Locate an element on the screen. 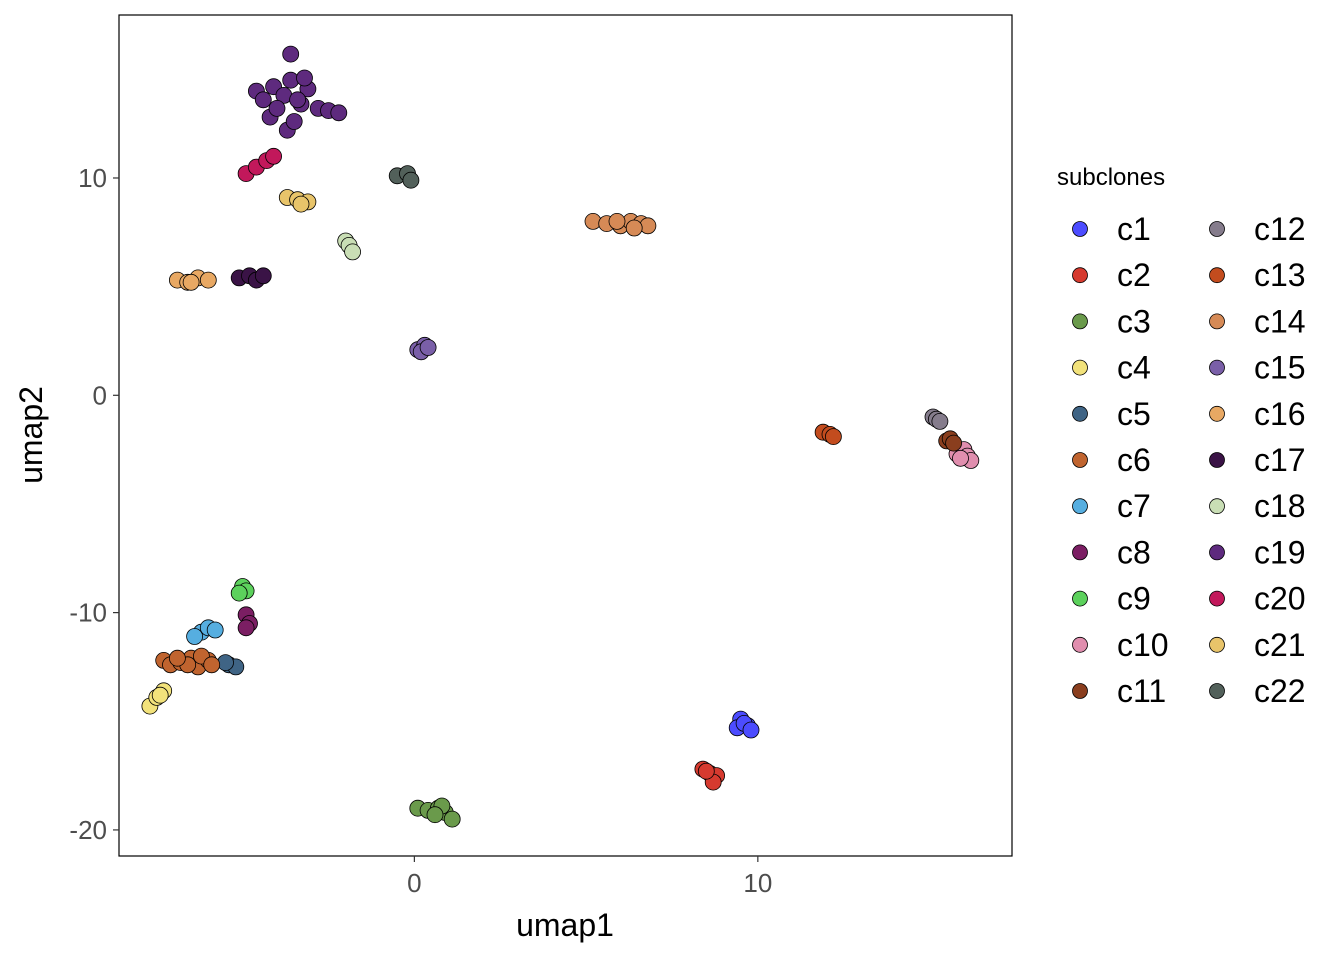  y-tick-label: 10 is located at coordinates (92, 178).